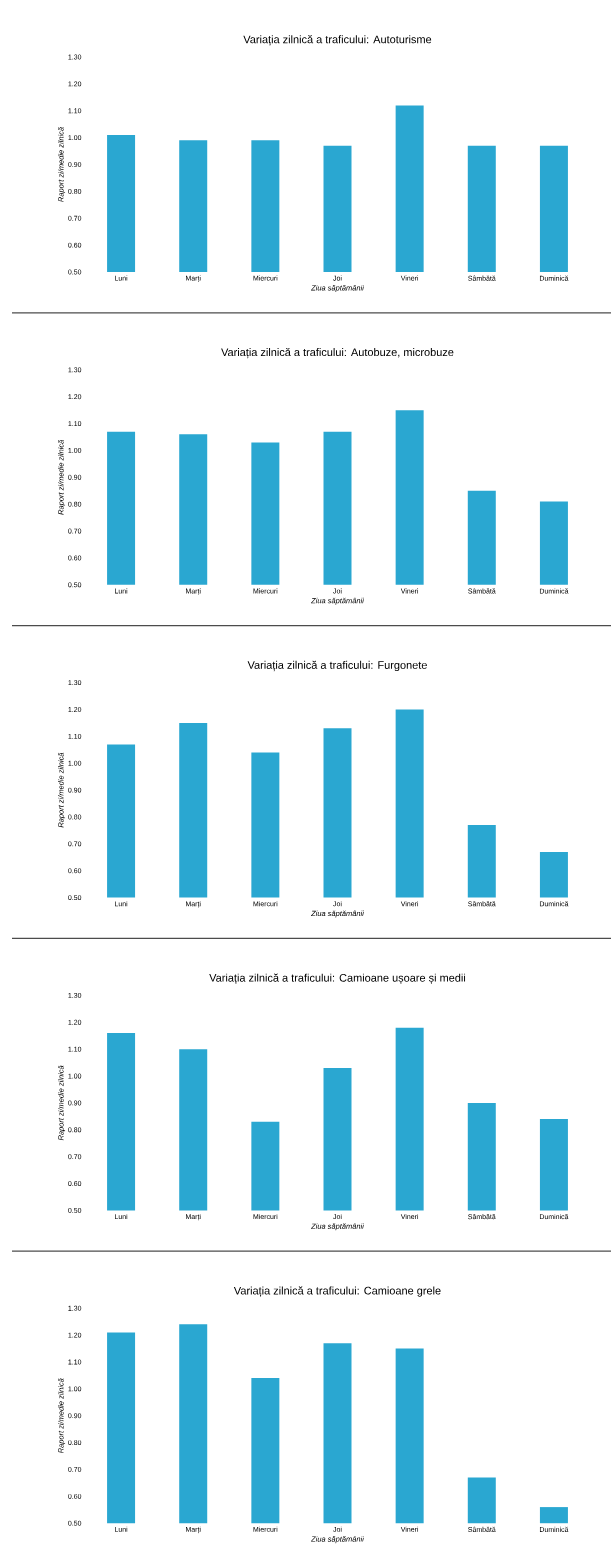  Describe the element at coordinates (337, 40) in the screenshot. I see `chart-title: Variația zilnică a traficului: Autoturisme` at that location.